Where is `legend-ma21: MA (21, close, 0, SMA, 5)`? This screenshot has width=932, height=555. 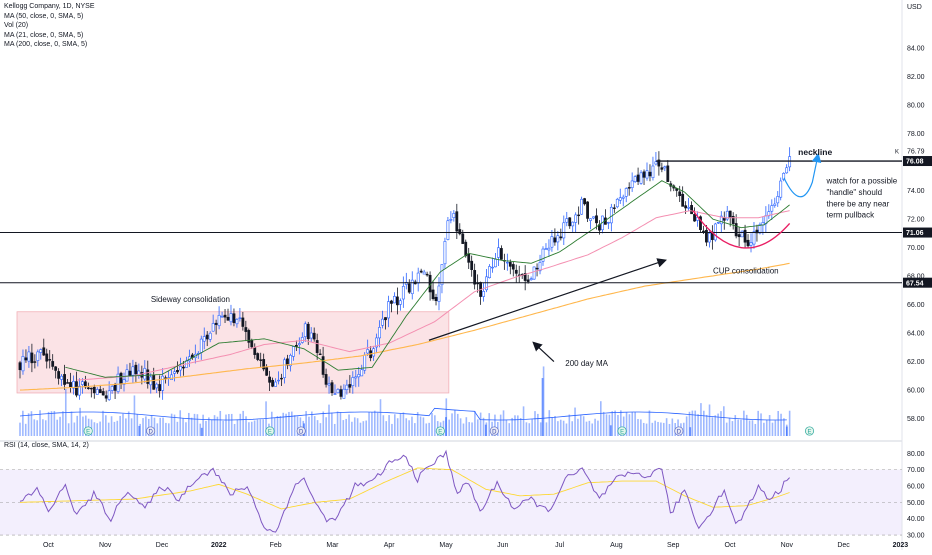
legend-ma21: MA (21, close, 0, SMA, 5) is located at coordinates (44, 35).